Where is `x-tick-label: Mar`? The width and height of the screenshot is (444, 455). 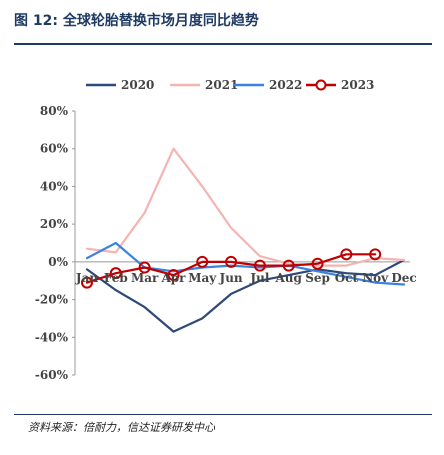 x-tick-label: Mar is located at coordinates (145, 278).